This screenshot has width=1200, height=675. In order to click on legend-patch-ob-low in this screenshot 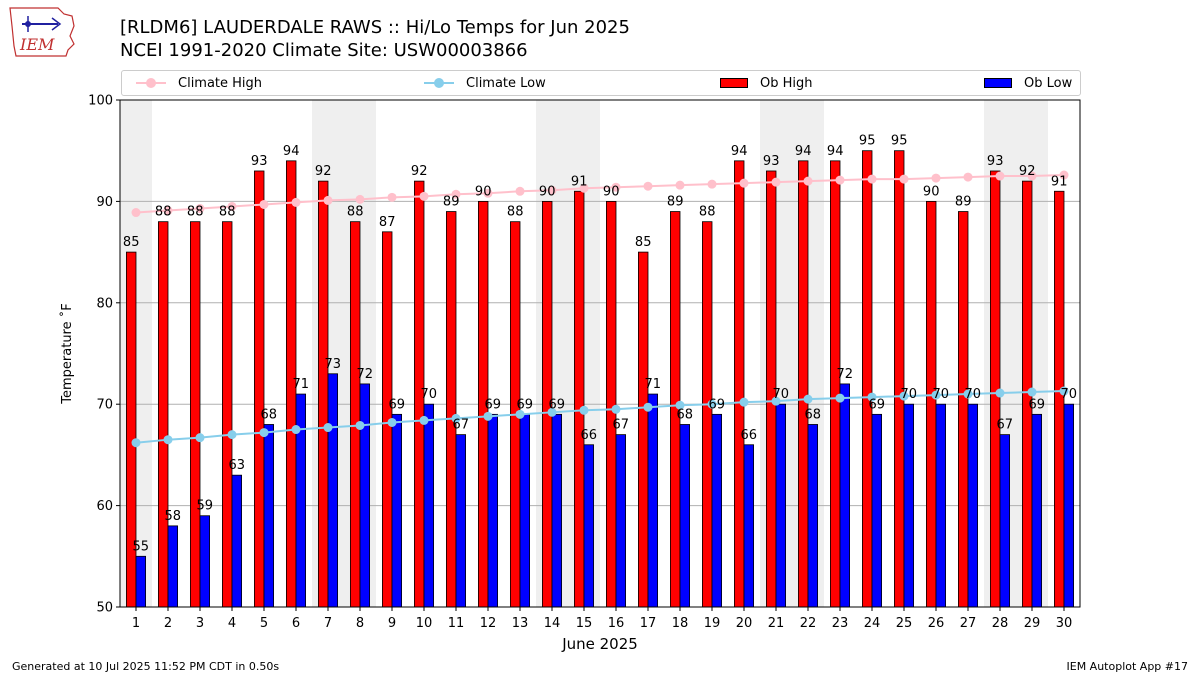, I will do `click(998, 83)`.